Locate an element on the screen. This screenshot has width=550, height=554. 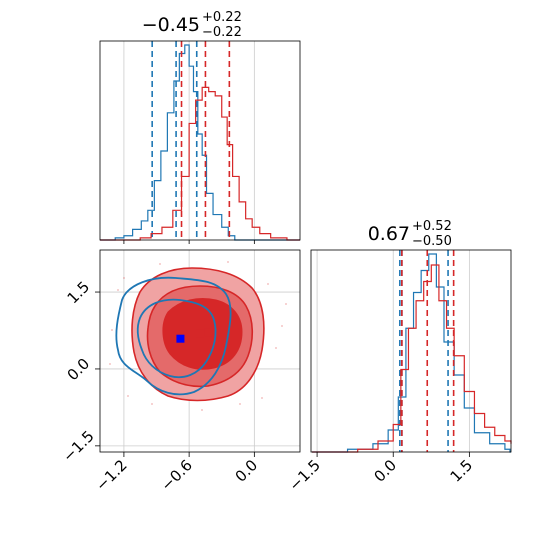
tick-label-x0-2: 0.0 is located at coordinates (247, 471).